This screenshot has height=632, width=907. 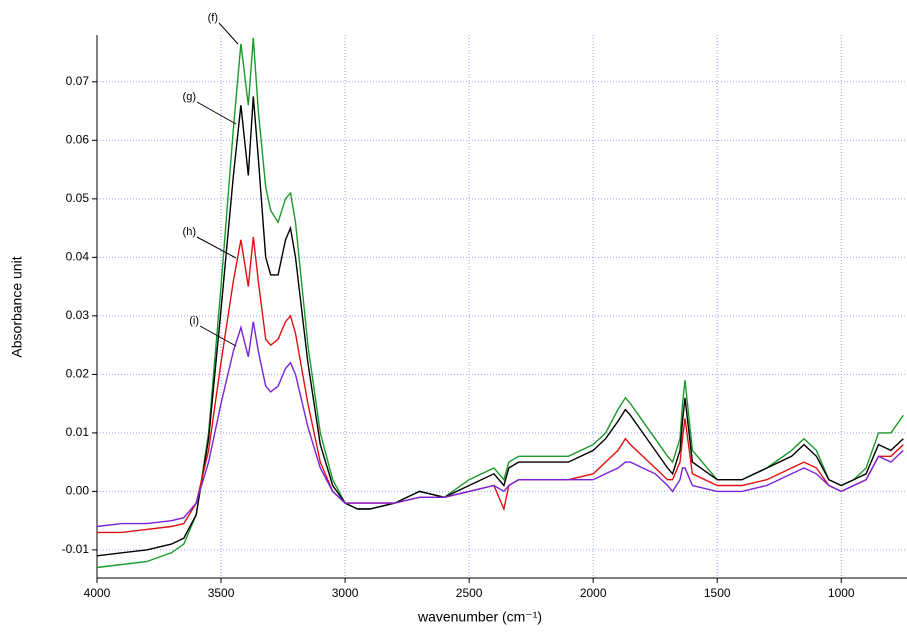 What do you see at coordinates (78, 432) in the screenshot?
I see `y-tick-label: 0.01` at bounding box center [78, 432].